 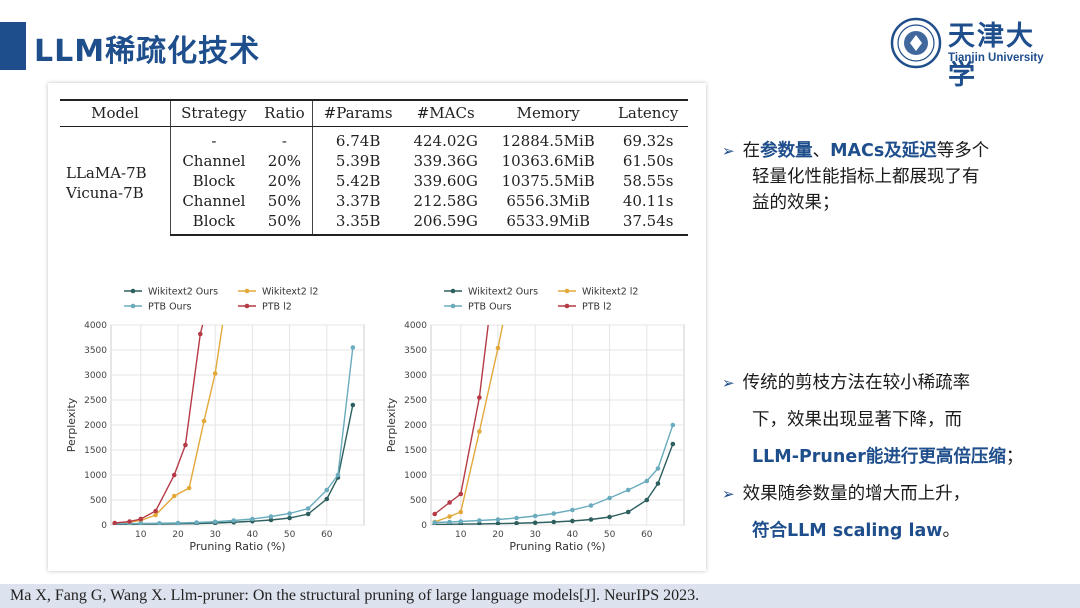 I want to click on y-tick-label: 4000, so click(x=95, y=326).